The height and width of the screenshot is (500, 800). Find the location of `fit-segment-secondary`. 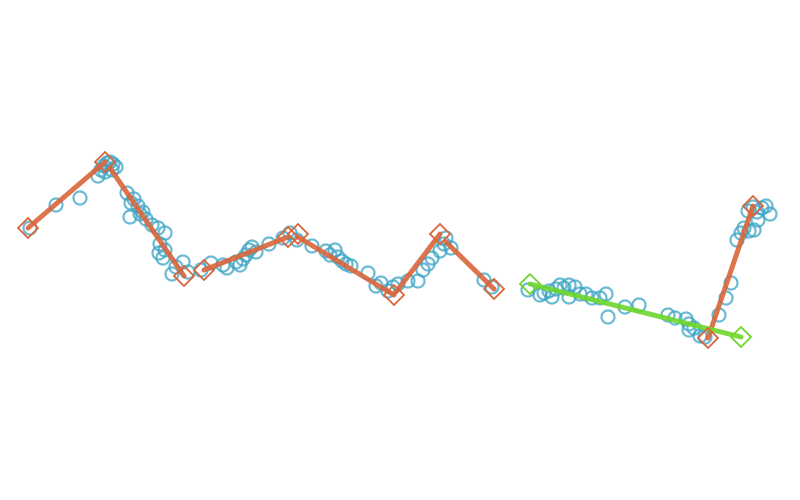

fit-segment-secondary is located at coordinates (635, 310).